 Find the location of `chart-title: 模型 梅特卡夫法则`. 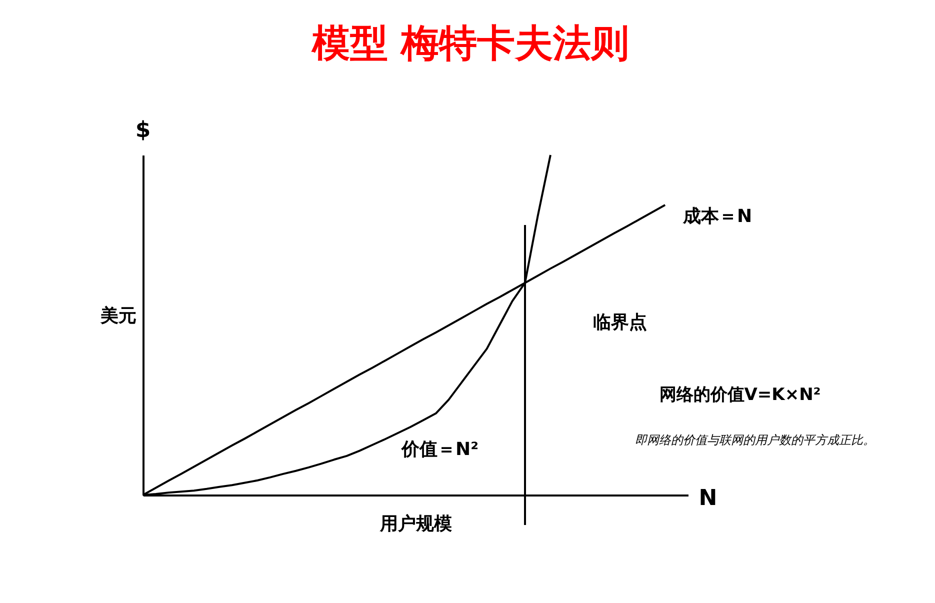

chart-title: 模型 梅特卡夫法则 is located at coordinates (470, 43).